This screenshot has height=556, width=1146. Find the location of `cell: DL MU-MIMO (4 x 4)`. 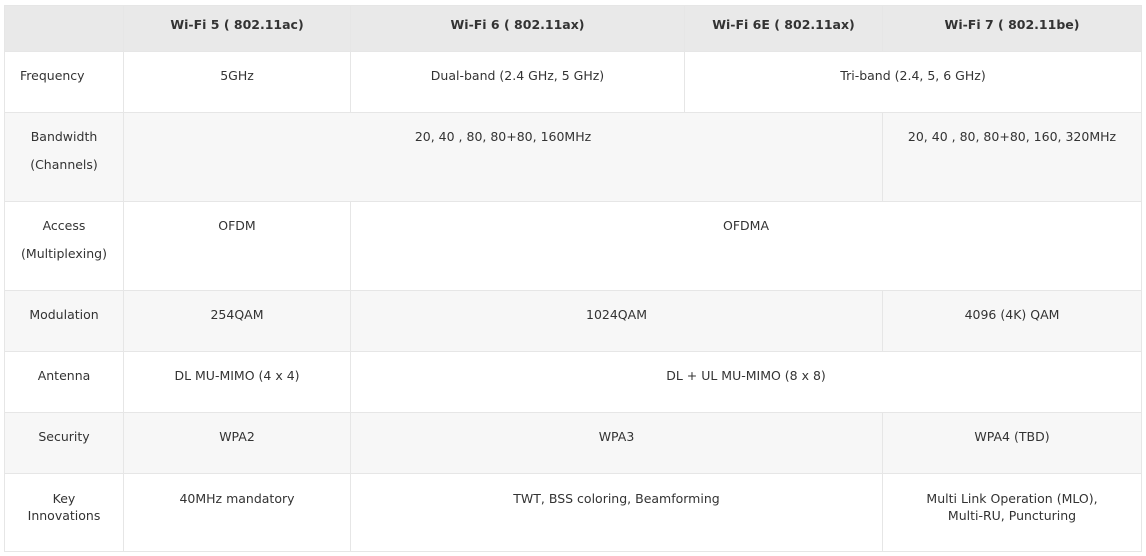

cell: DL MU-MIMO (4 x 4) is located at coordinates (237, 382).